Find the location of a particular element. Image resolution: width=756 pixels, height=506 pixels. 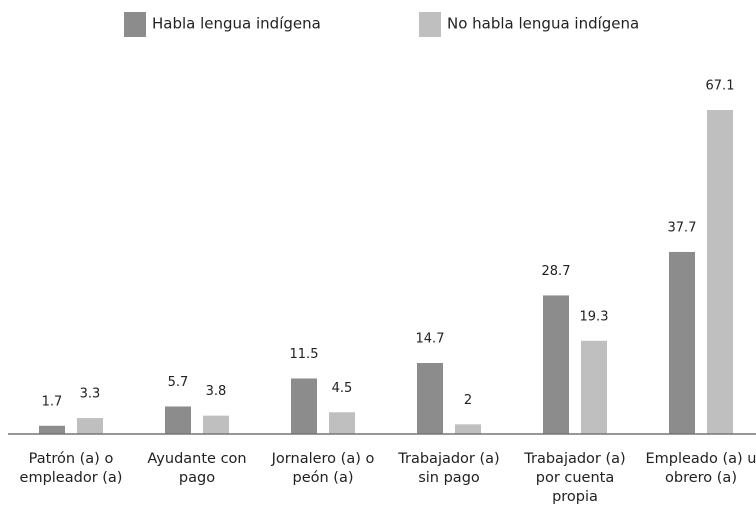

data-label: 67.1 is located at coordinates (720, 86).